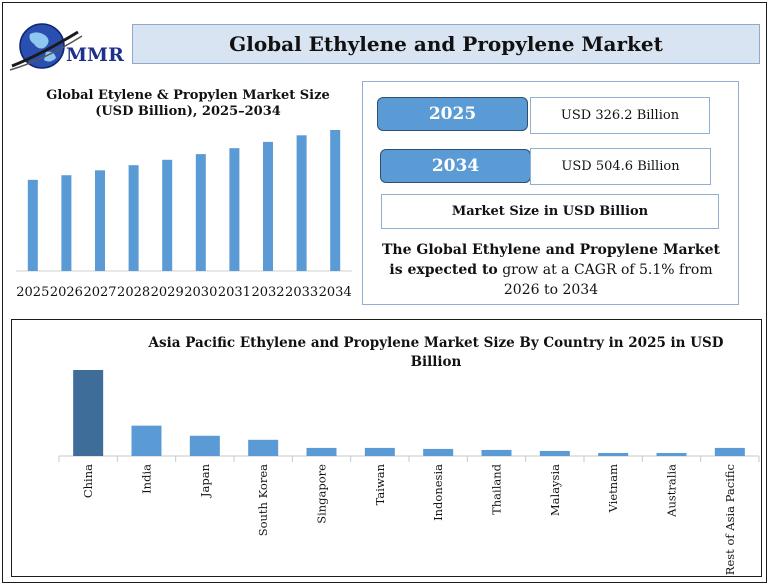 This screenshot has height=587, width=771. I want to click on chart2-tick-label: Vietnam, so click(613, 488).